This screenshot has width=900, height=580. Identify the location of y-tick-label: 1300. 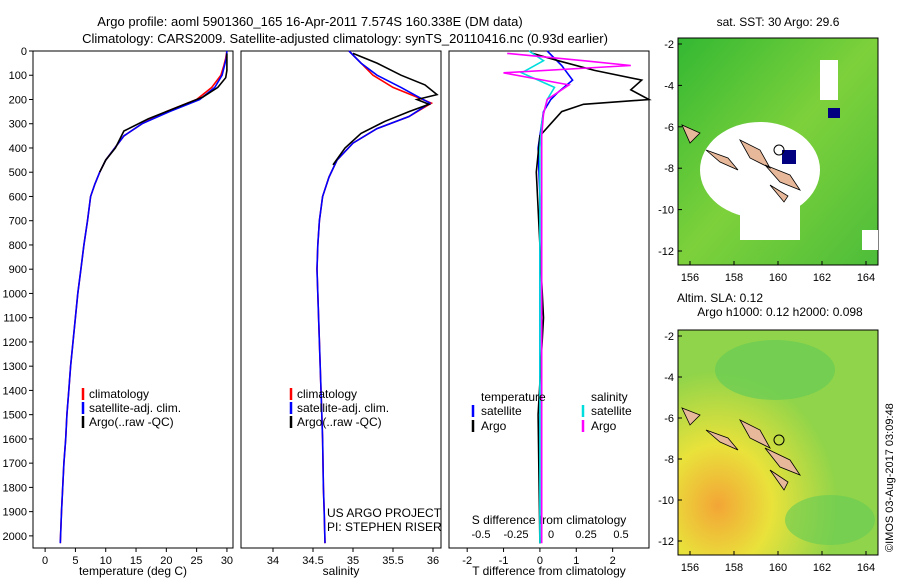
(15, 367).